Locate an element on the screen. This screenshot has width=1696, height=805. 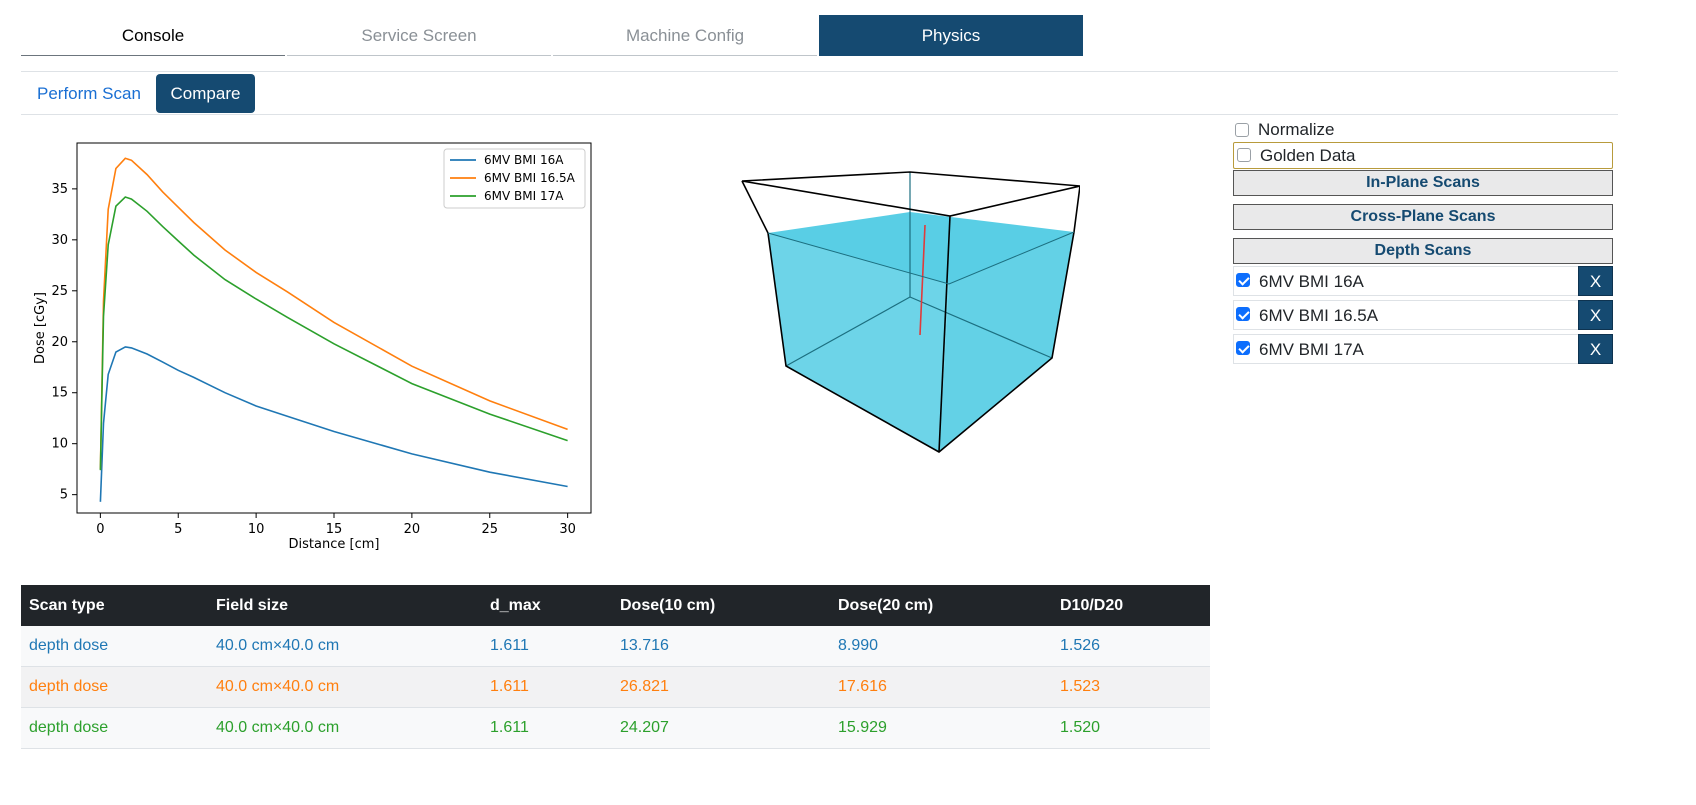
tab-console: Console is located at coordinates (153, 35).